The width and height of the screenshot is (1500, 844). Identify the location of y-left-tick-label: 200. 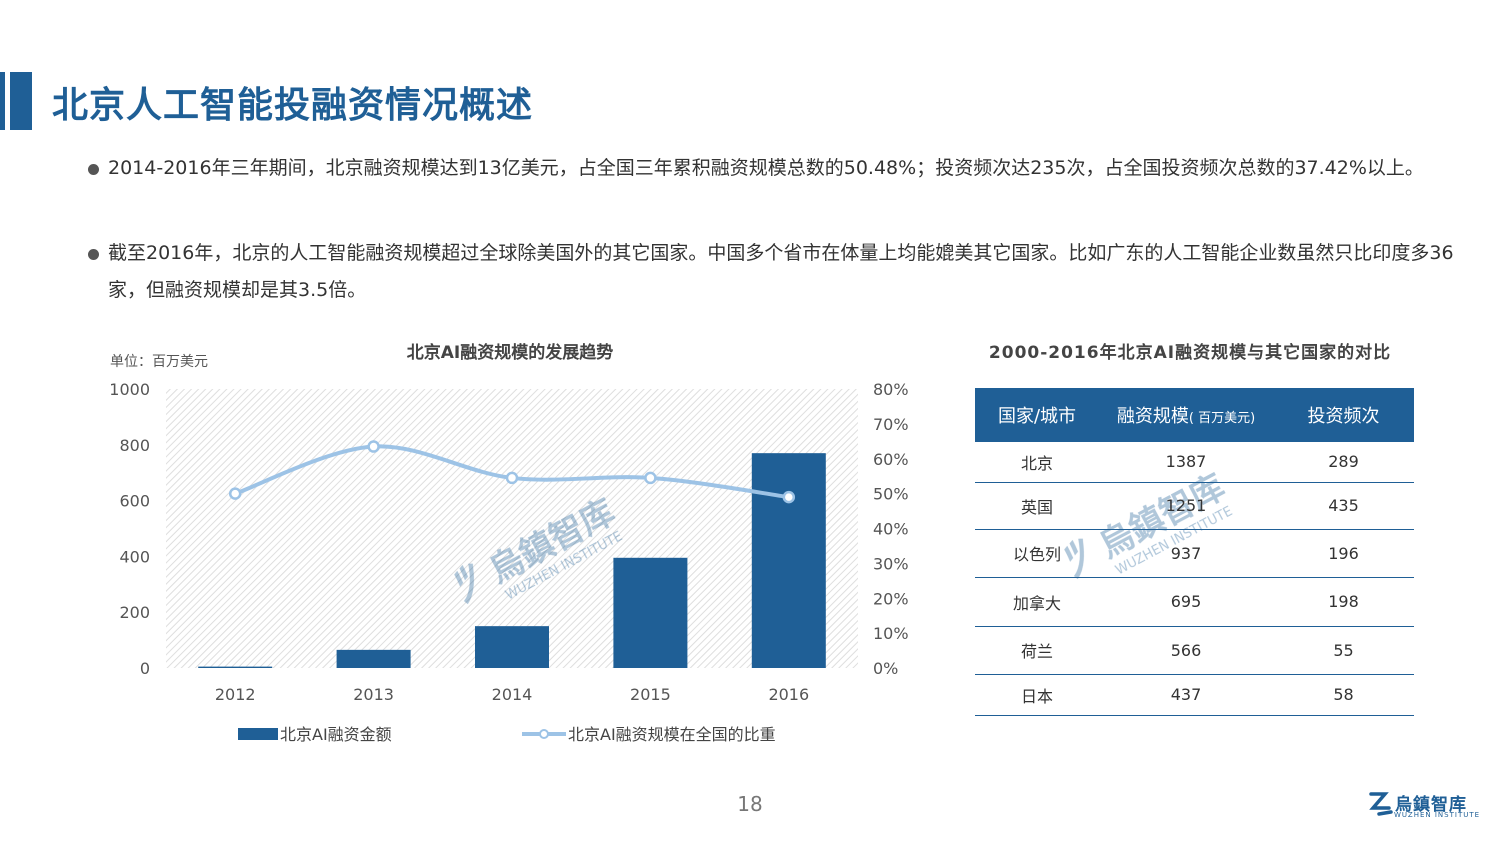
(134, 612).